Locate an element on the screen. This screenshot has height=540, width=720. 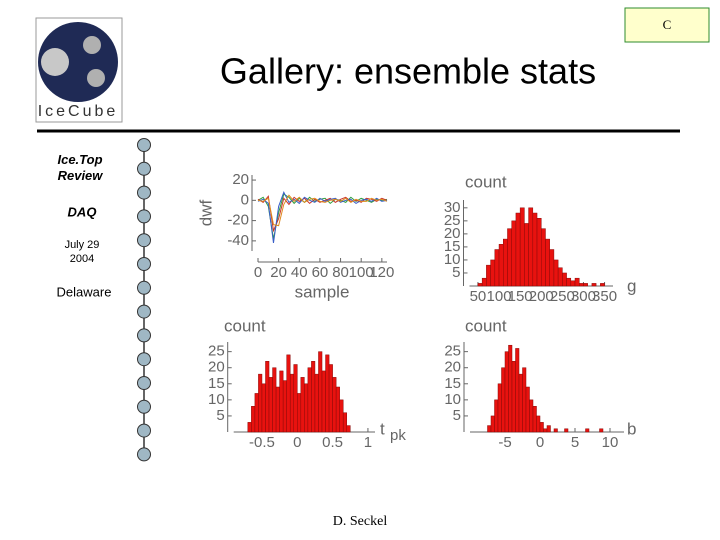
x-tick-label: 250 is located at coordinates (562, 296).